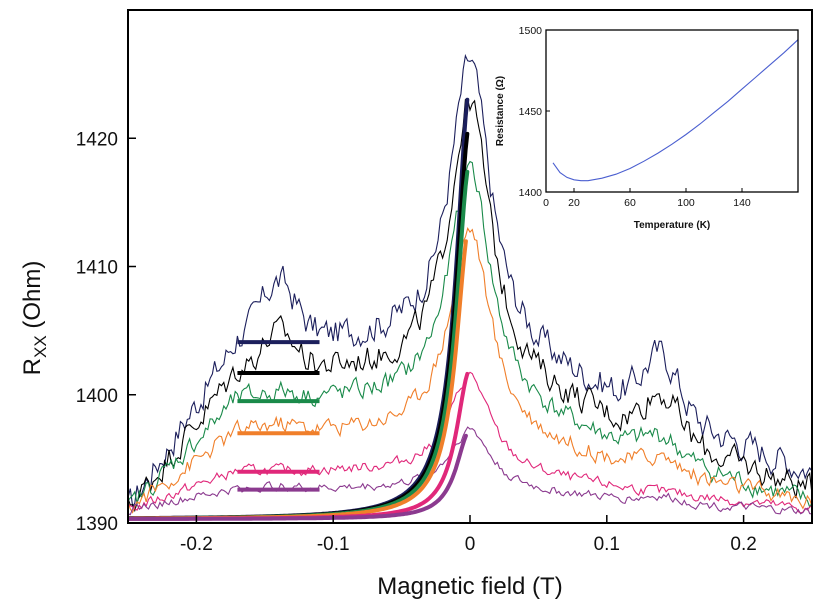 The height and width of the screenshot is (605, 815). Describe the element at coordinates (106, 332) in the screenshot. I see `main-y-axis: 1390 1400 1410 1420` at that location.